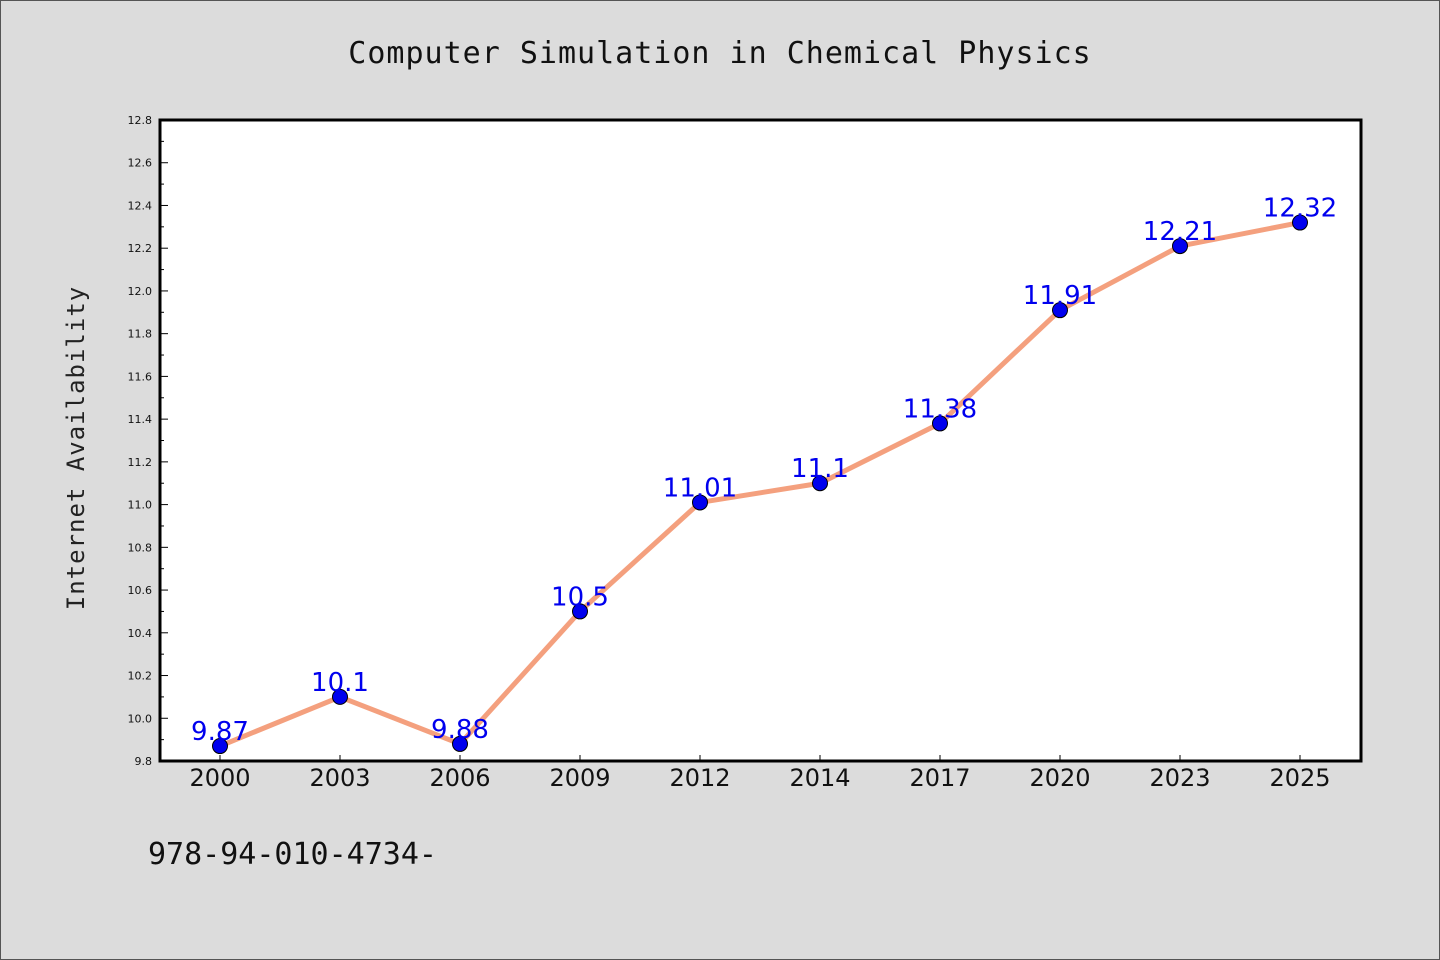 The width and height of the screenshot is (1440, 960). Describe the element at coordinates (219, 778) in the screenshot. I see `x-tick-label: 2000` at that location.